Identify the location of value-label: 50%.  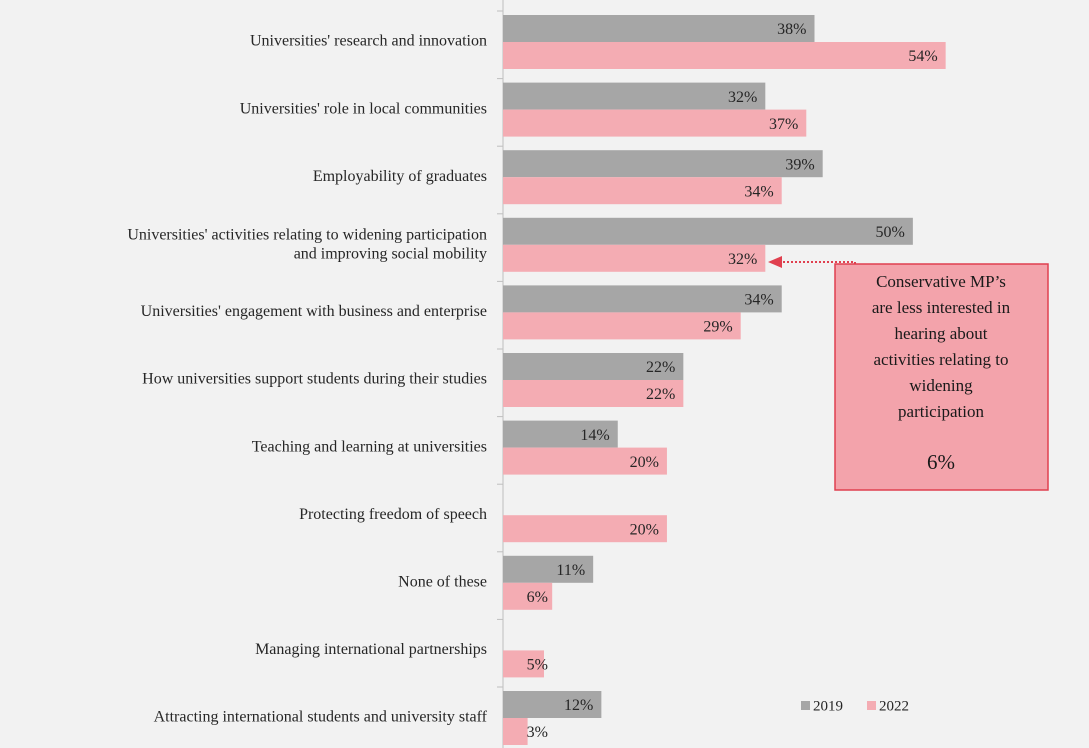
(890, 232).